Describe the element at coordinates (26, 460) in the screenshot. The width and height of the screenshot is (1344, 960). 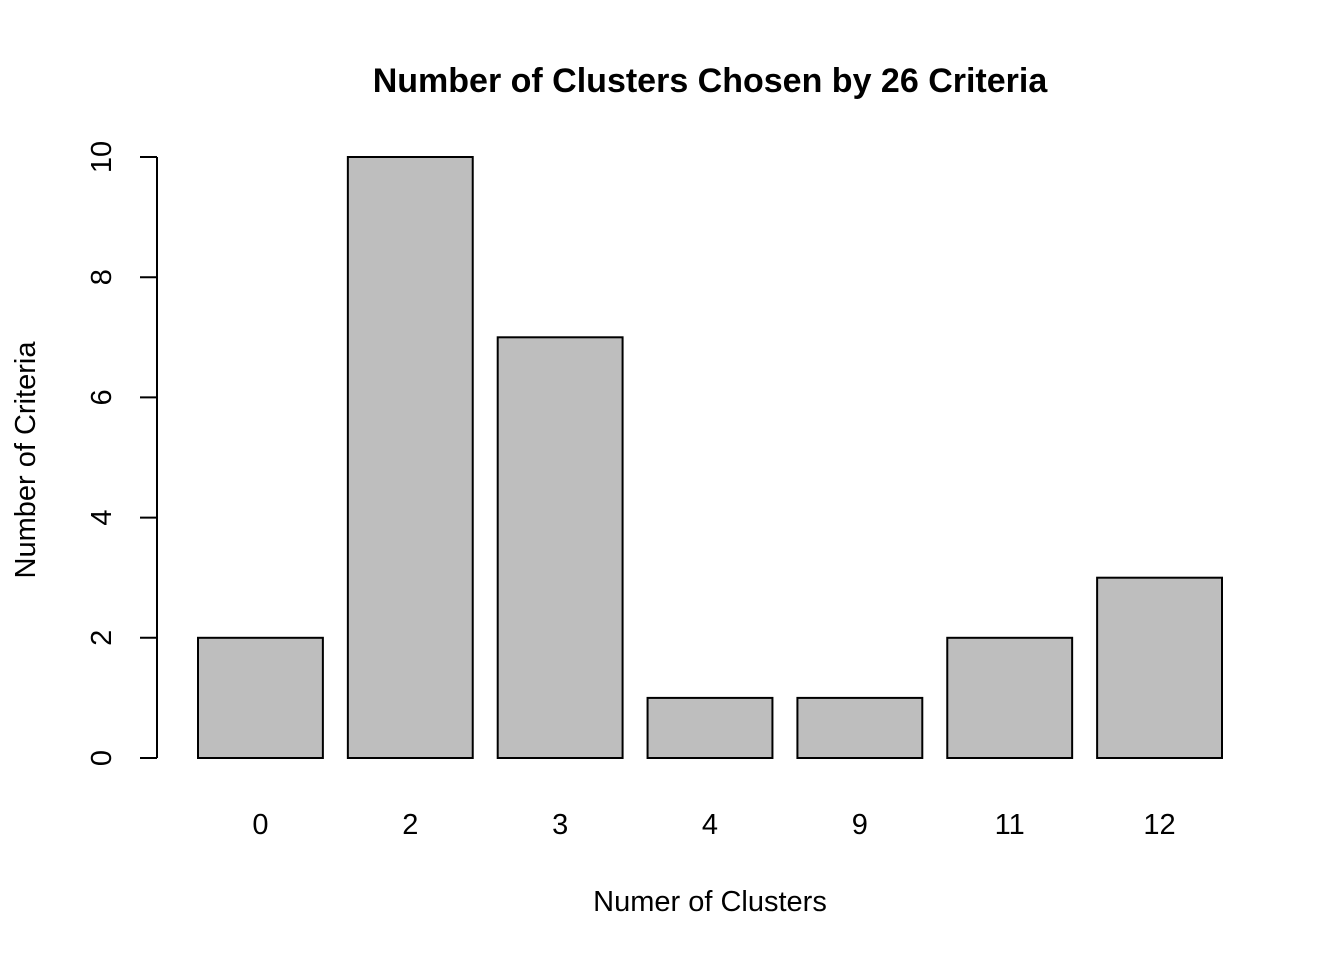
I see `y-axis-label: Number of Criteria` at that location.